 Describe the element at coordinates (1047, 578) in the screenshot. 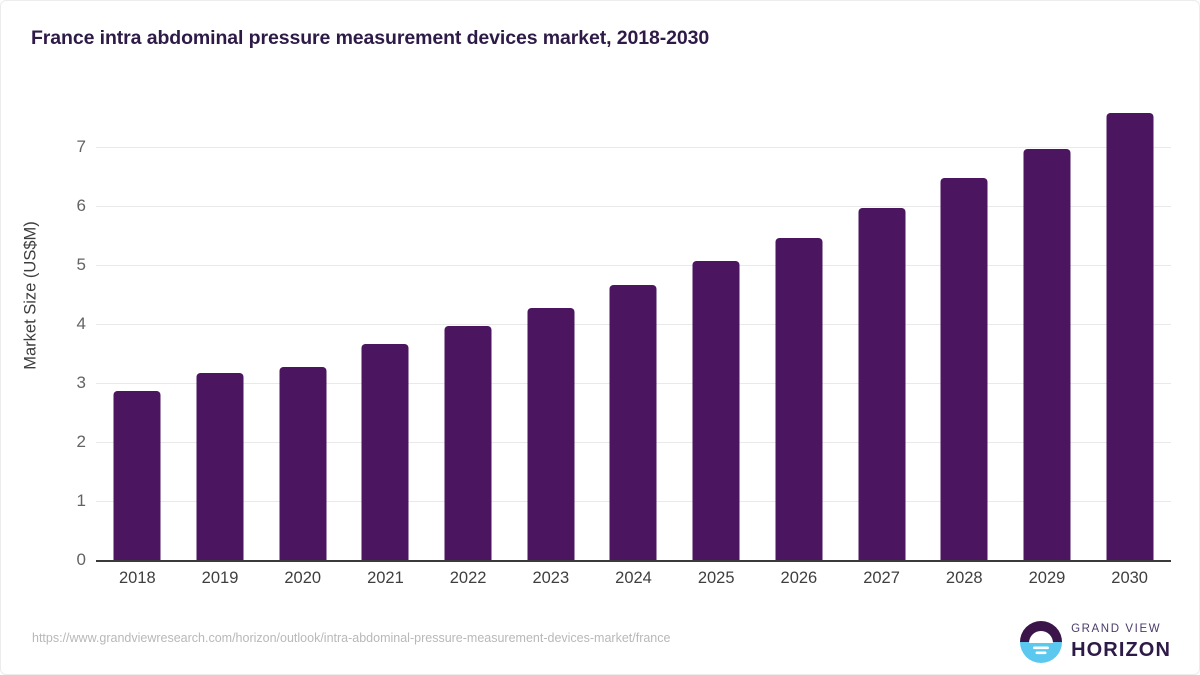

I see `x-tick-label: 2029` at that location.